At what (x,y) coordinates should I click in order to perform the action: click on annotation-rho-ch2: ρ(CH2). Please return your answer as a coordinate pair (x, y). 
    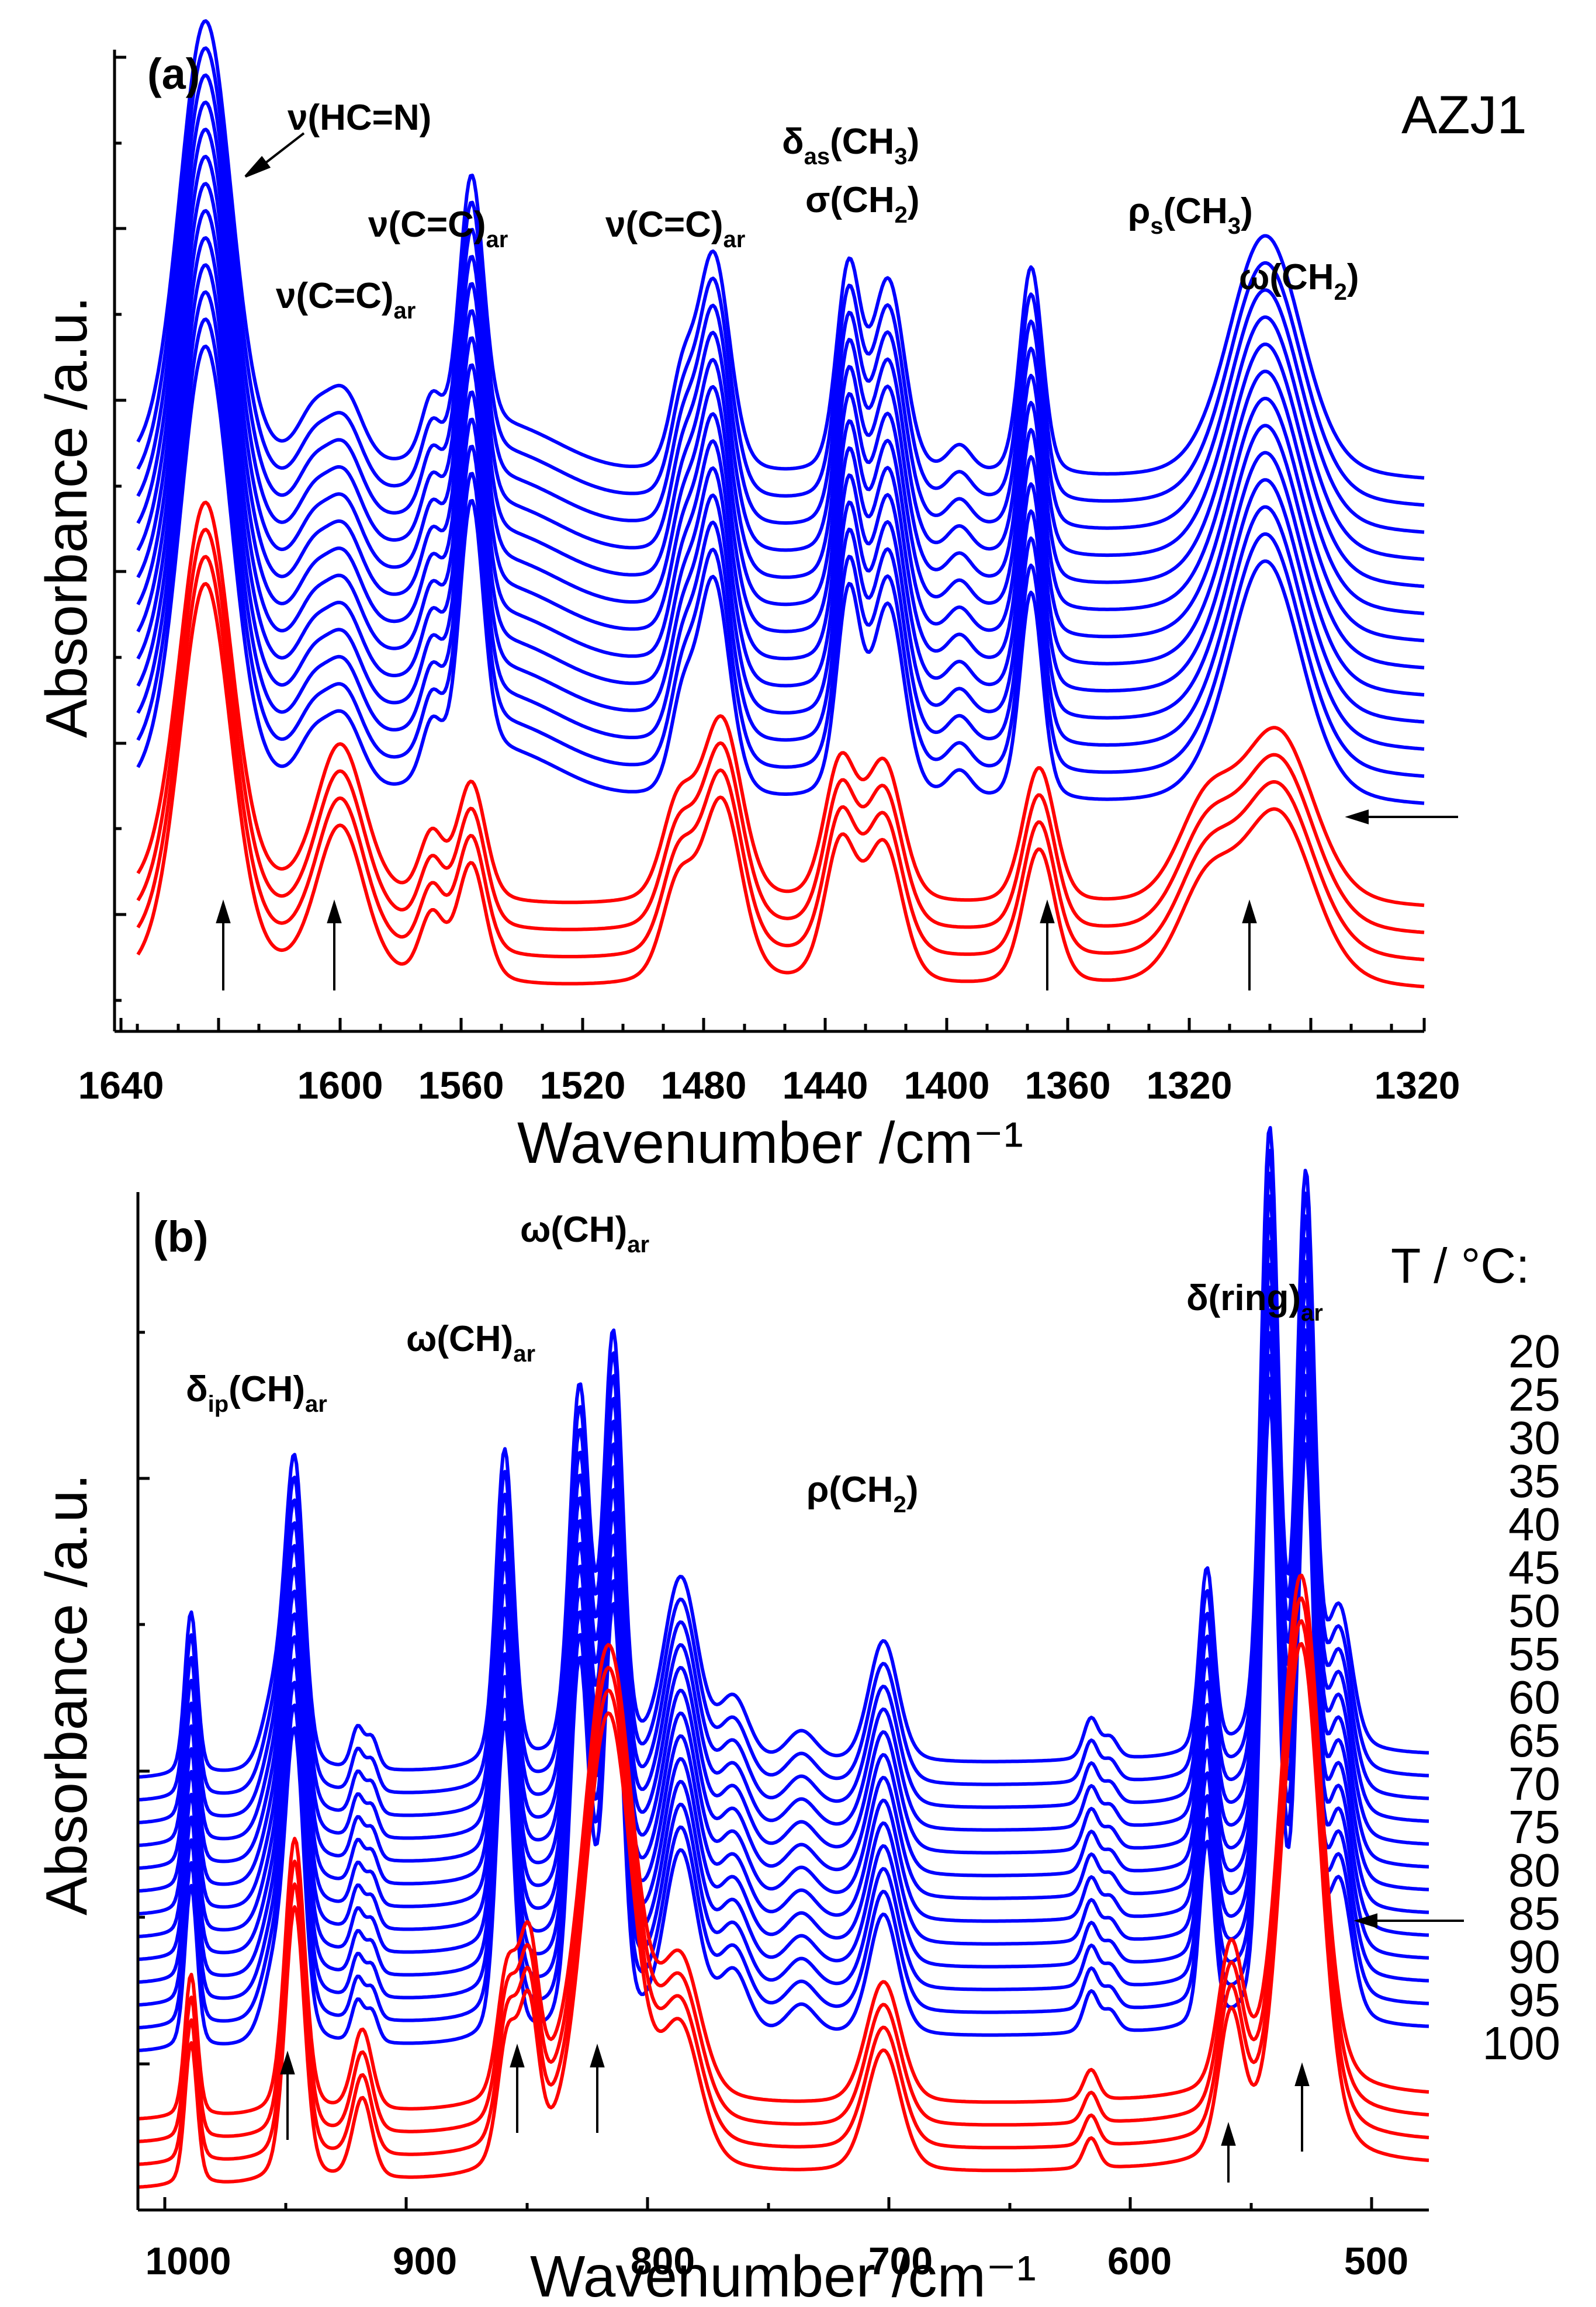
    Looking at the image, I should click on (862, 1494).